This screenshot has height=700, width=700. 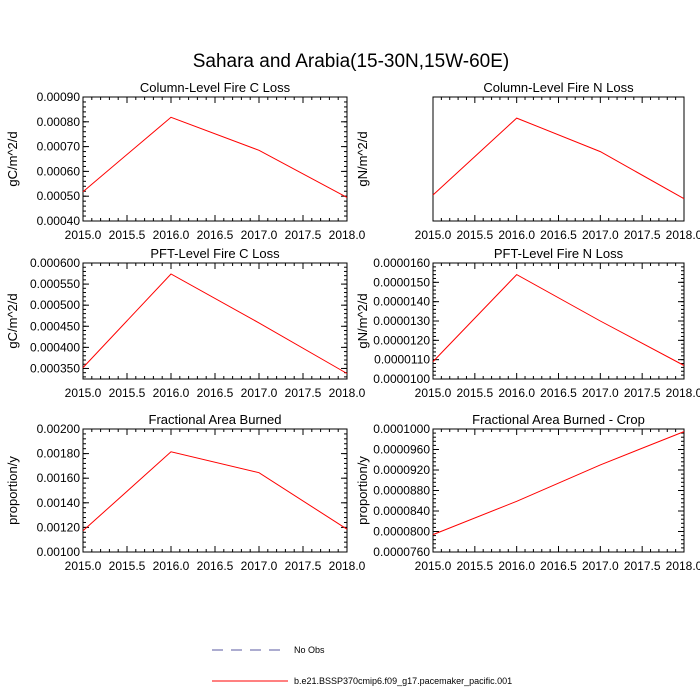 What do you see at coordinates (59, 478) in the screenshot?
I see `y-tick-label: 0.00160` at bounding box center [59, 478].